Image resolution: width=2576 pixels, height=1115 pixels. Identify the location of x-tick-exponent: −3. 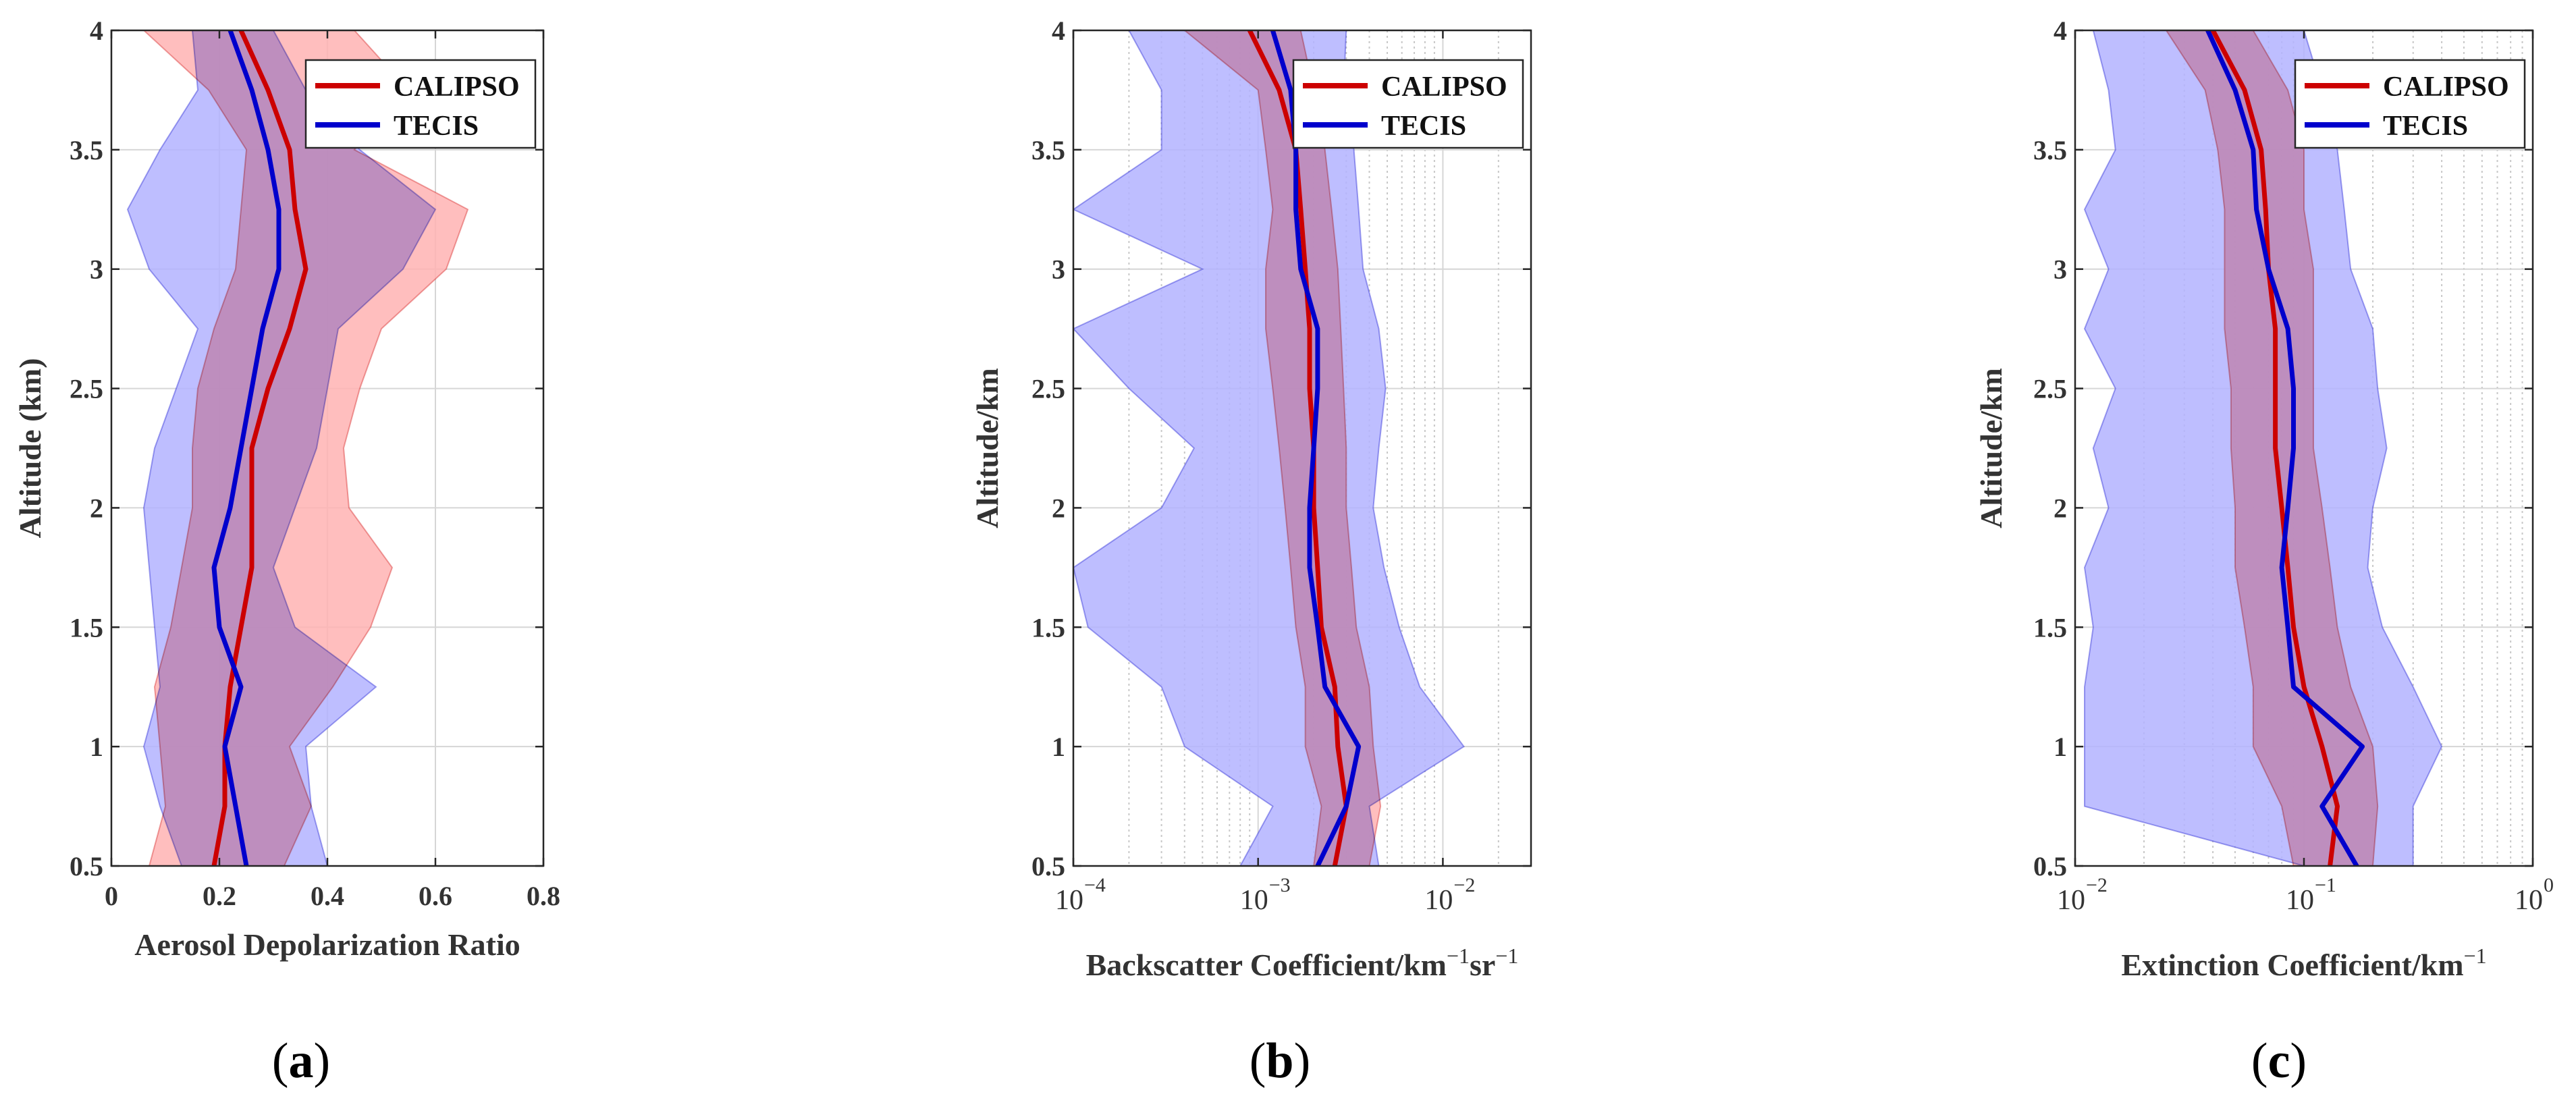
(1280, 885).